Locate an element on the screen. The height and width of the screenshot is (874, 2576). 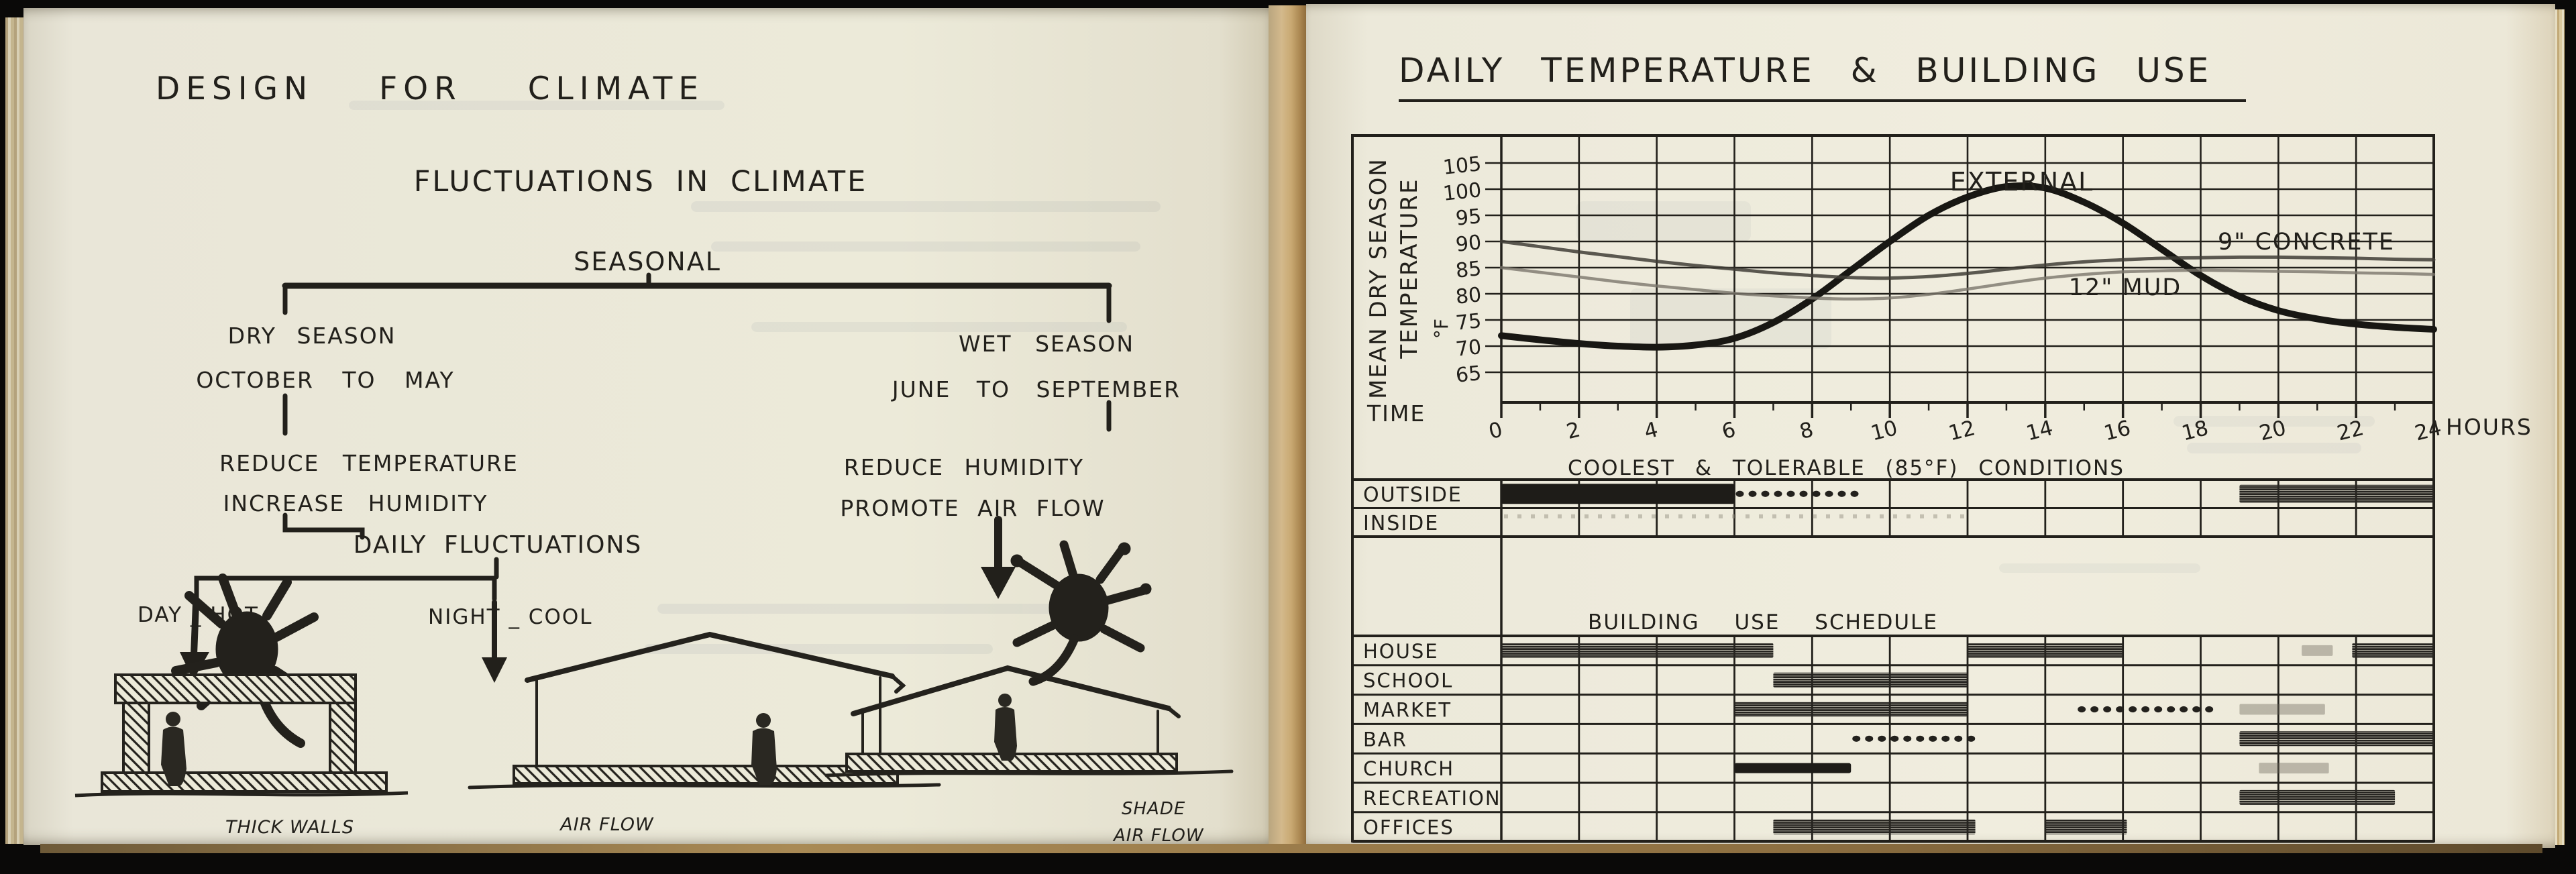
curve-concrete is located at coordinates (1967, 259).